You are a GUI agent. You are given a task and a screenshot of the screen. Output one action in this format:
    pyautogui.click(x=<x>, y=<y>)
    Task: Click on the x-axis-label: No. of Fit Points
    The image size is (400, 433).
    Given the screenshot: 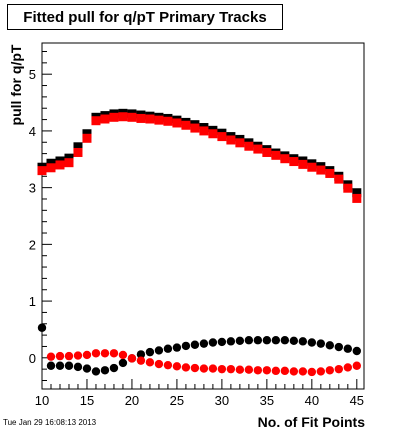 What is the action you would take?
    pyautogui.click(x=312, y=422)
    